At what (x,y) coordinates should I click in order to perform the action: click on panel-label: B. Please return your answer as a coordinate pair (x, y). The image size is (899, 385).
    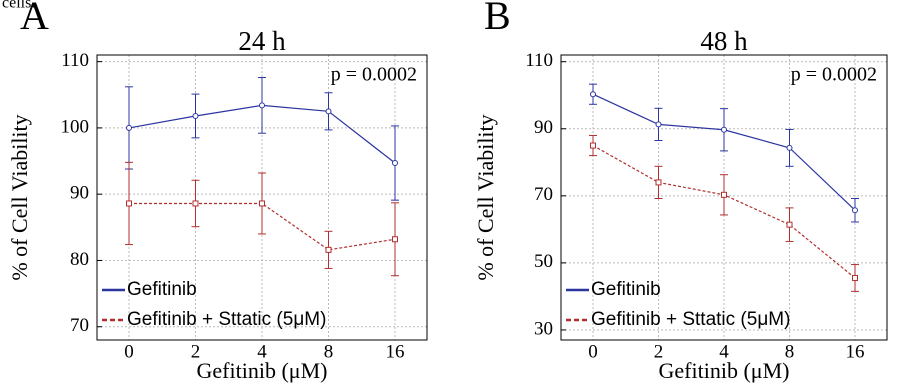
    Looking at the image, I should click on (497, 19).